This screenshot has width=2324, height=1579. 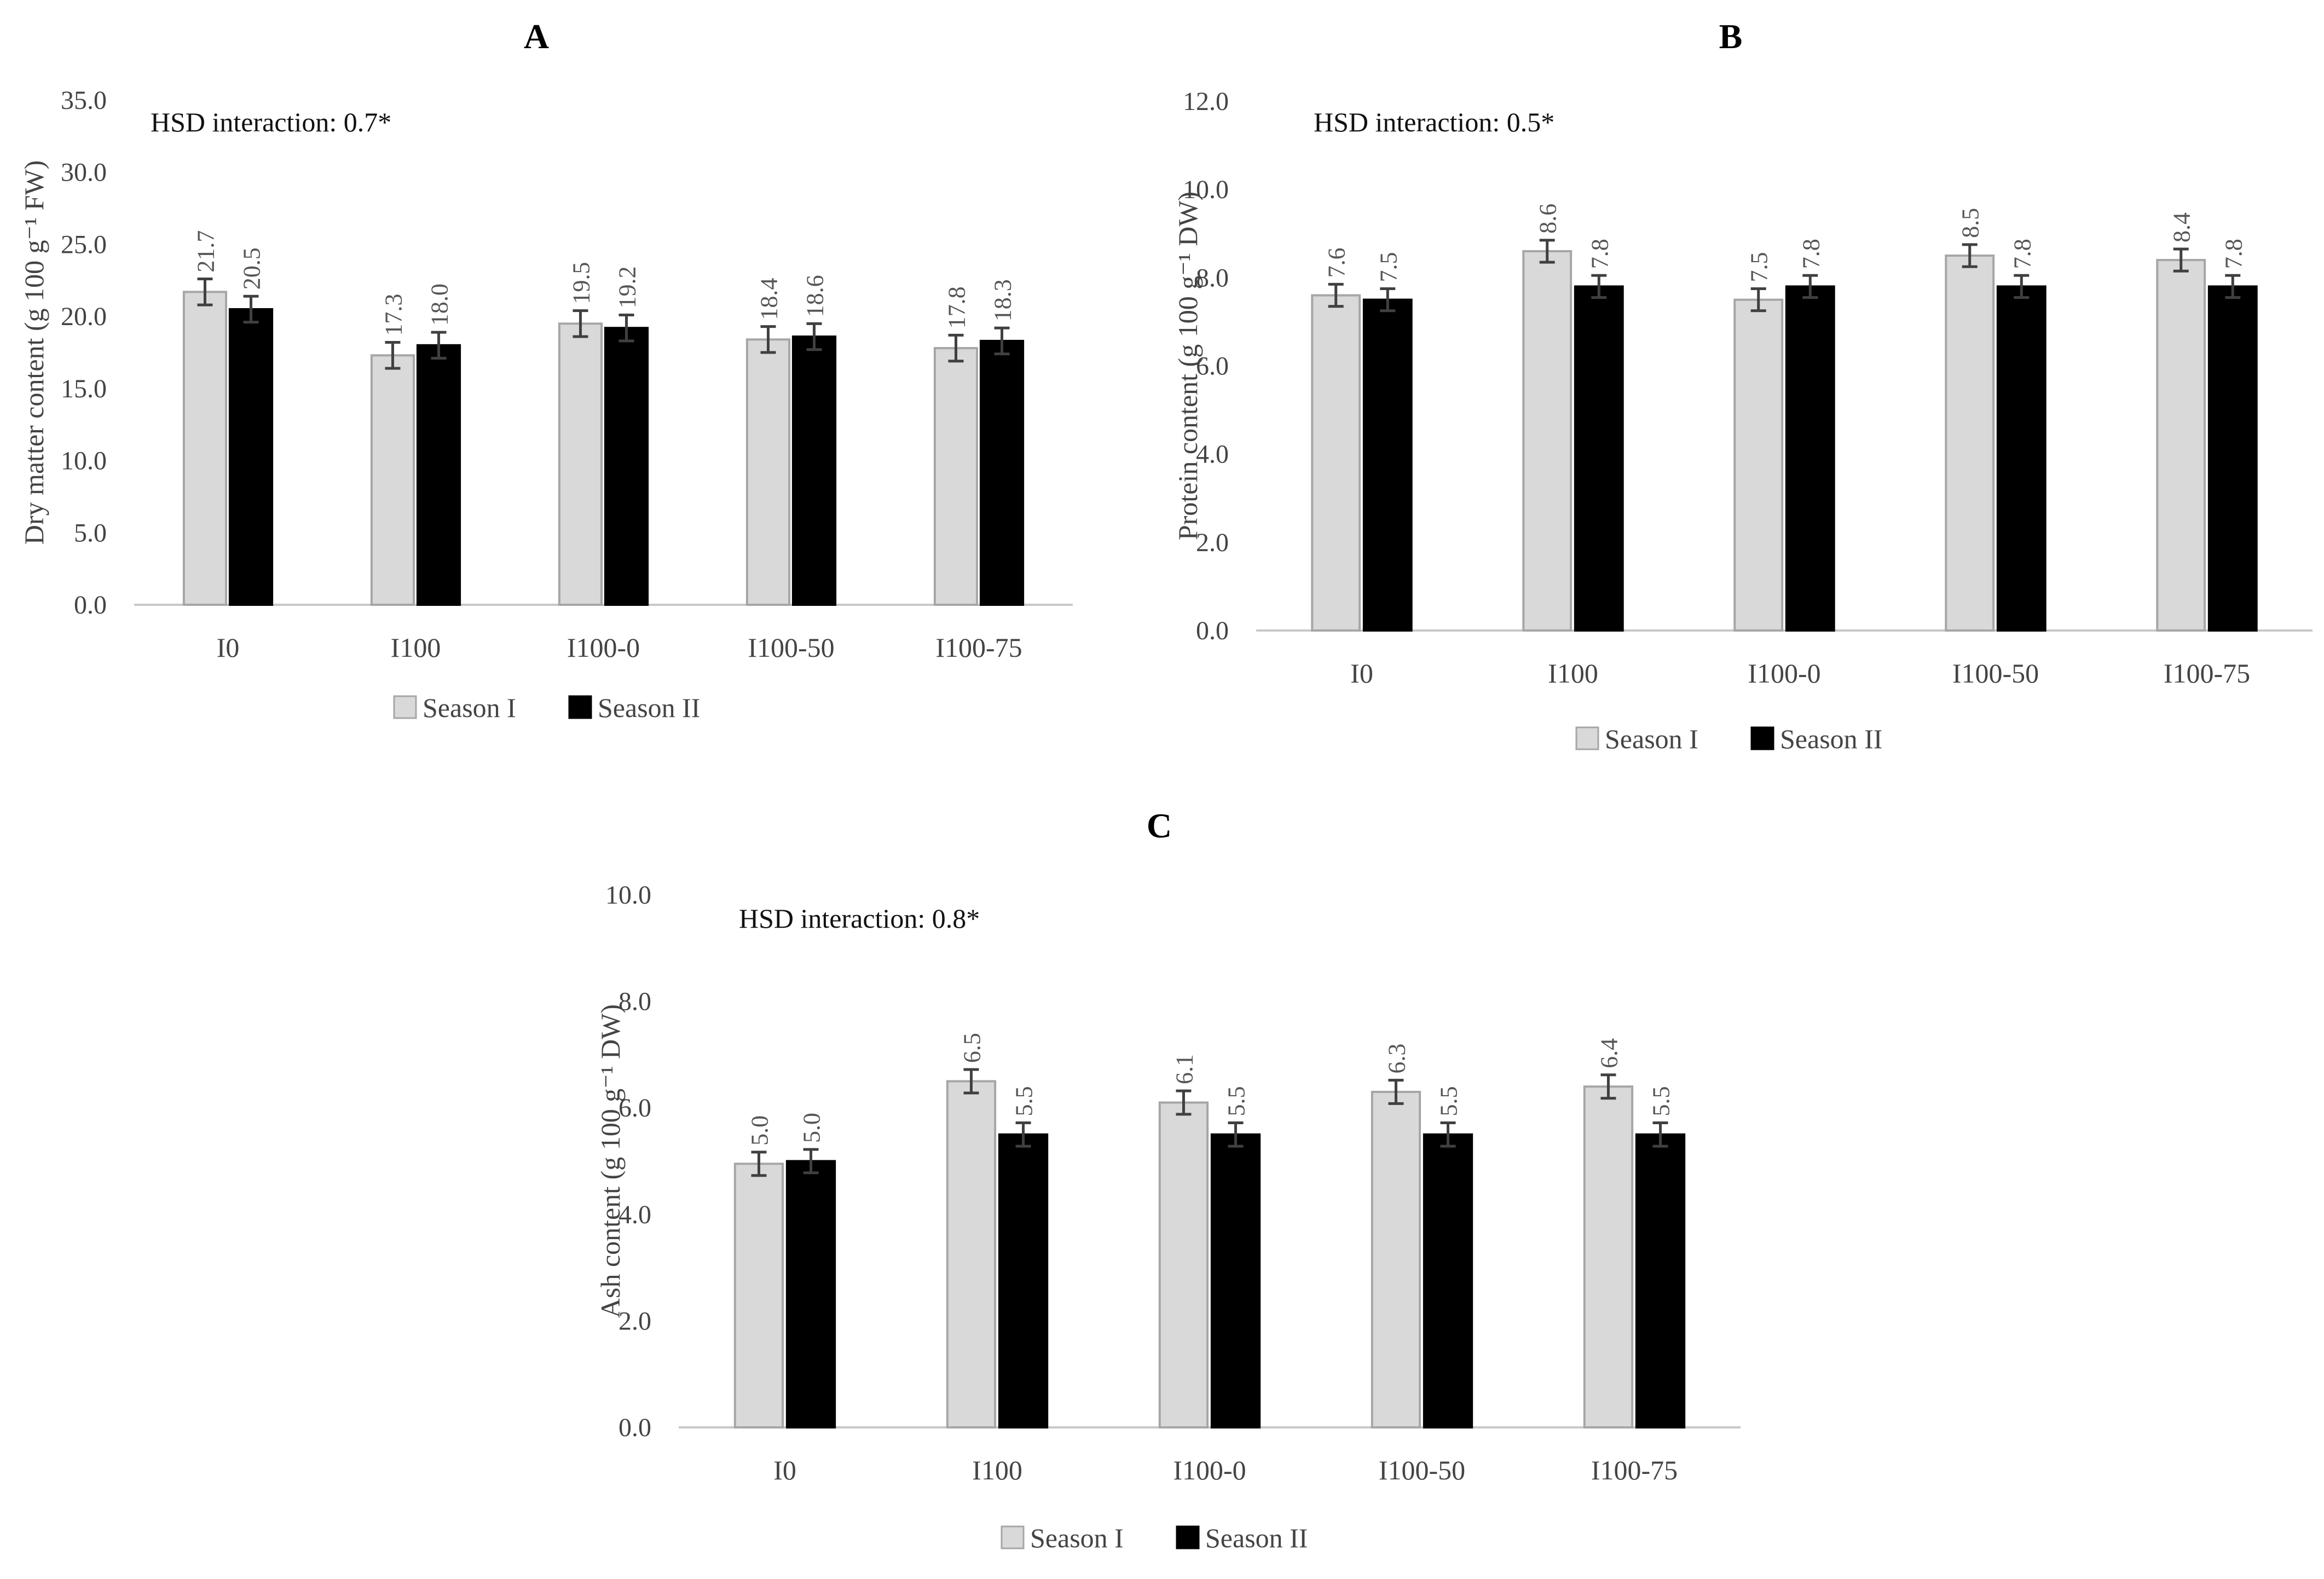 I want to click on y-tick-label: 20.0, so click(x=84, y=316).